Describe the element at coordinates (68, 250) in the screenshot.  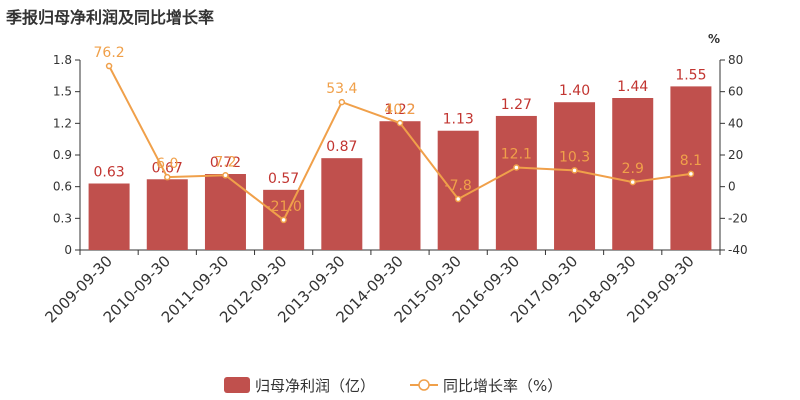
I see `y-left-tick-label: 0` at that location.